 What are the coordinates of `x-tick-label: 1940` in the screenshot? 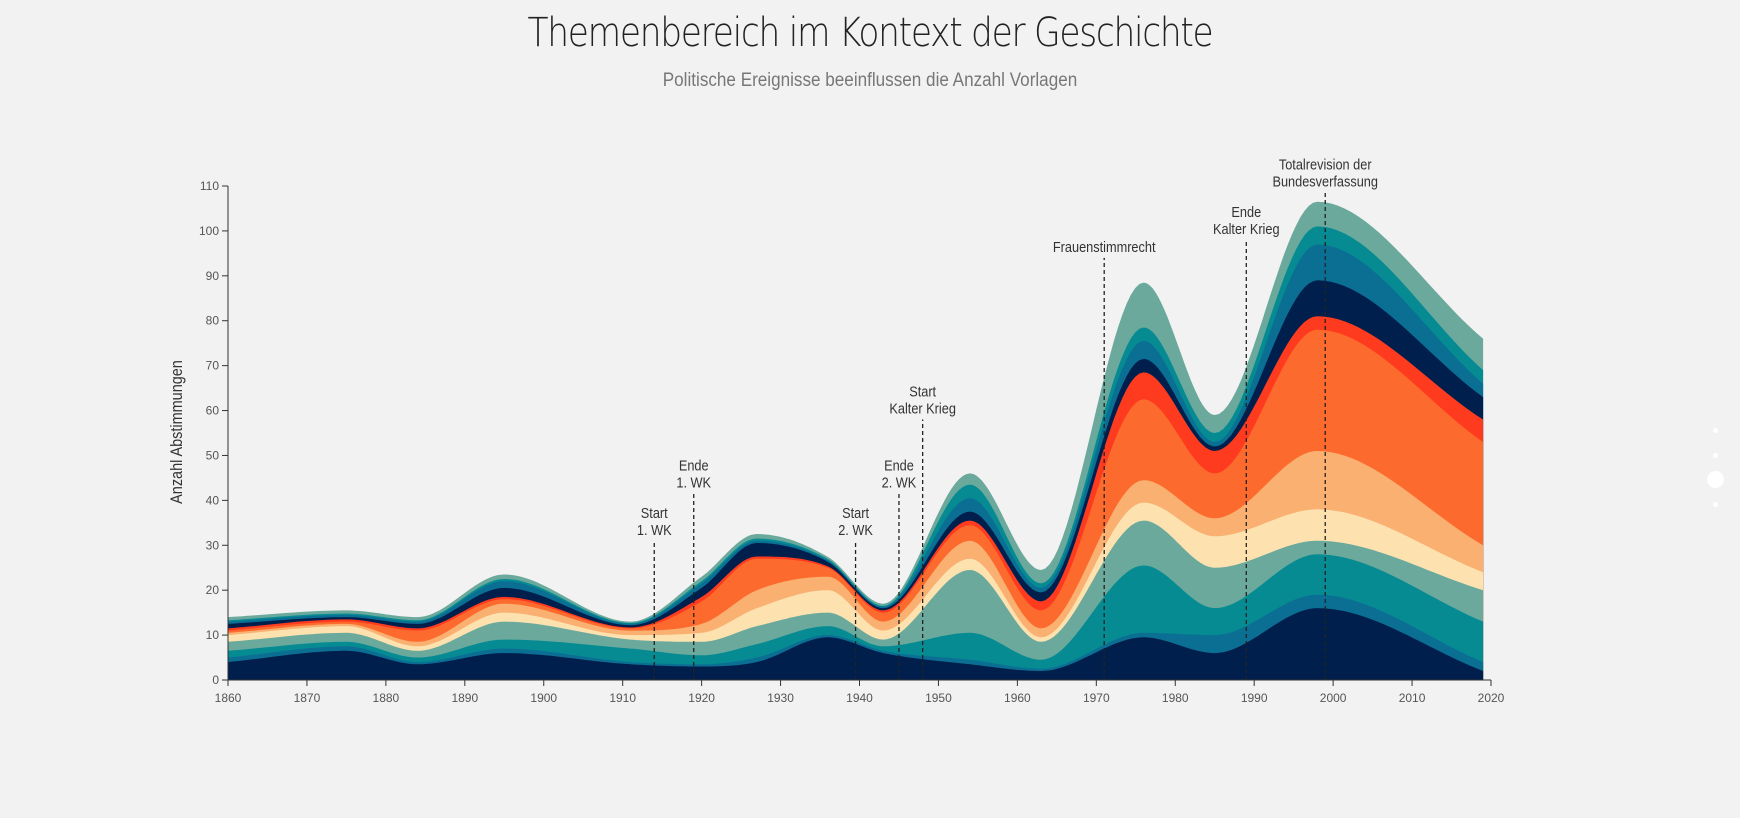 It's located at (859, 698).